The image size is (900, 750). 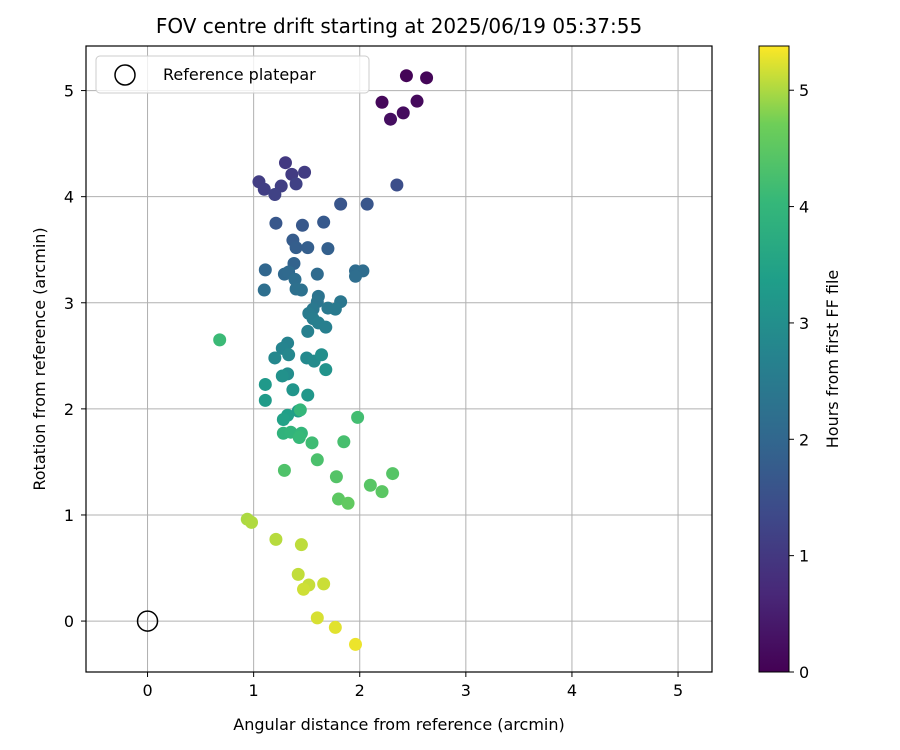 What do you see at coordinates (360, 690) in the screenshot?
I see `x-tick-label: 2` at bounding box center [360, 690].